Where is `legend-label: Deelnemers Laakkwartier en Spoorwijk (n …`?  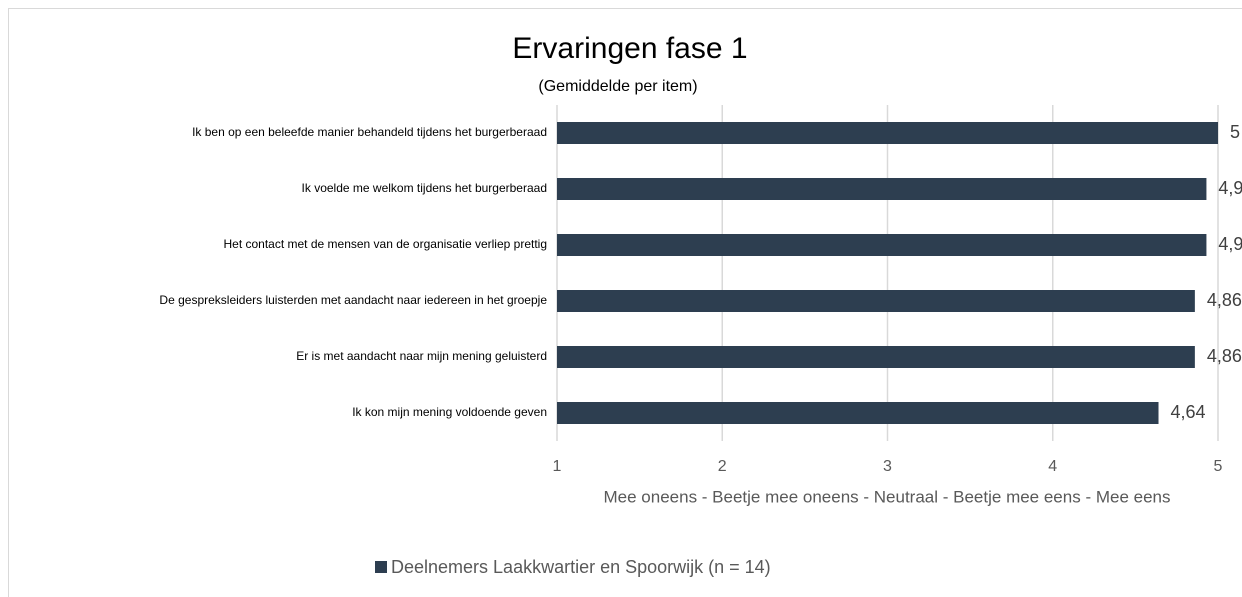 legend-label: Deelnemers Laakkwartier en Spoorwijk (n … is located at coordinates (581, 567).